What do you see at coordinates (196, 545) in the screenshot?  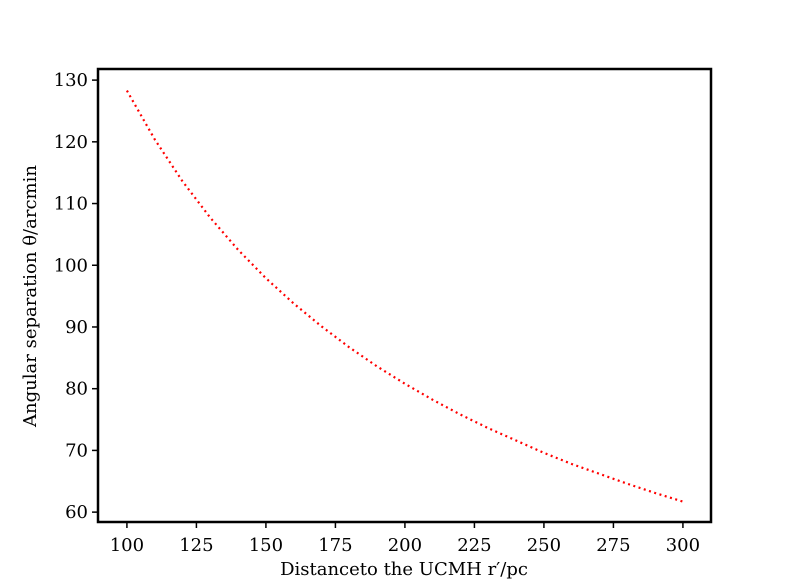 I see `x-tick-label: 125` at bounding box center [196, 545].